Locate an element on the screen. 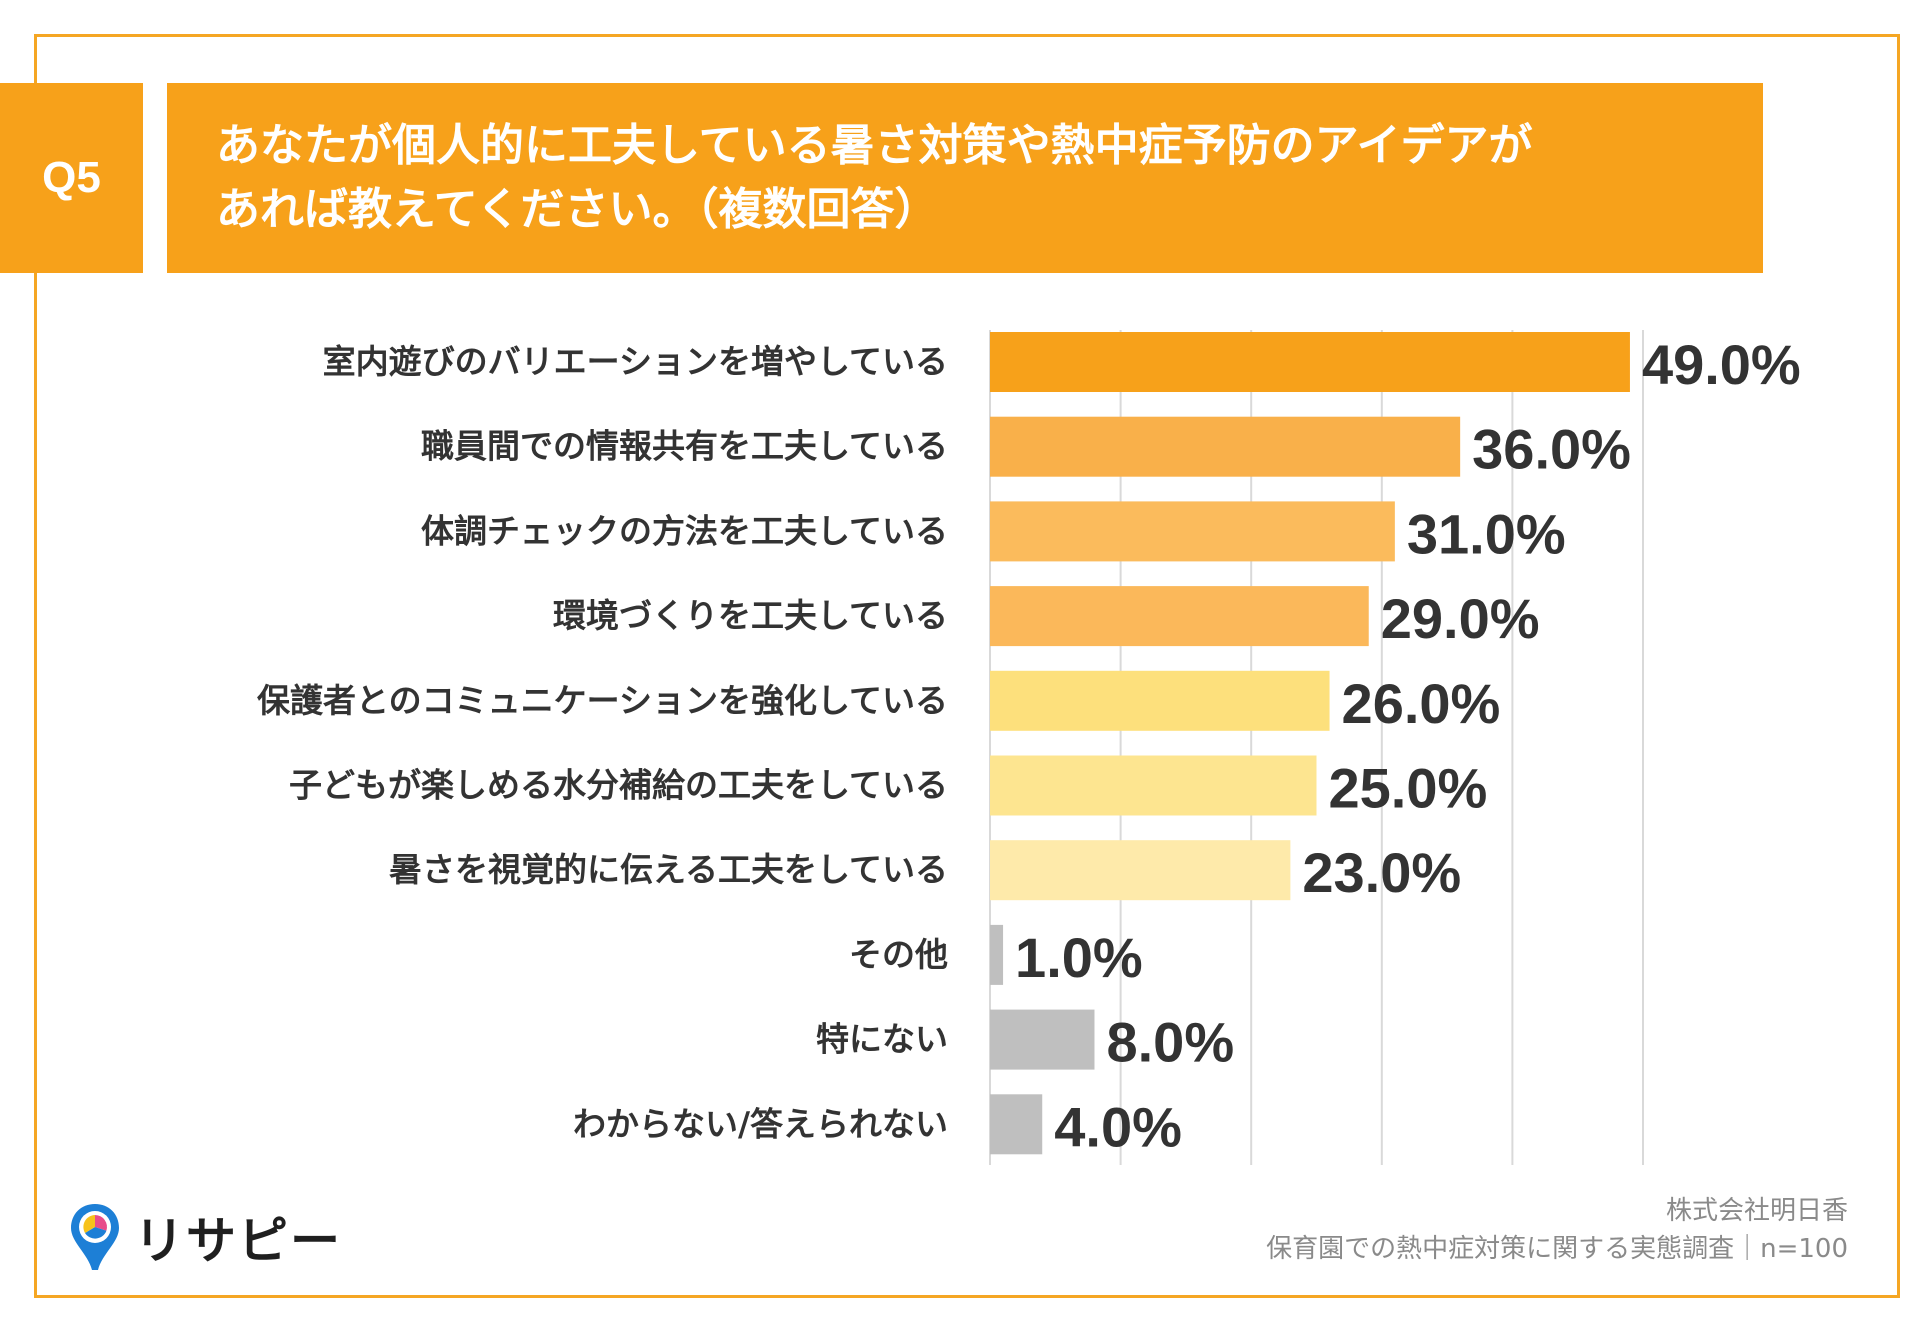 Image resolution: width=1920 pixels, height=1329 pixels. brand-logo: リサピー is located at coordinates (205, 1237).